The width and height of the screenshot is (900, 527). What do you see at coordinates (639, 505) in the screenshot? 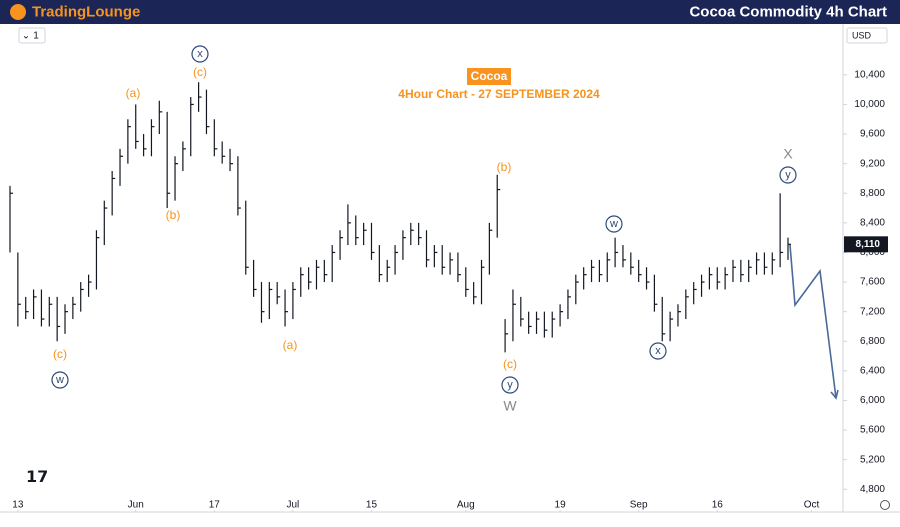
I see `x-tick-label: Sep` at bounding box center [639, 505].